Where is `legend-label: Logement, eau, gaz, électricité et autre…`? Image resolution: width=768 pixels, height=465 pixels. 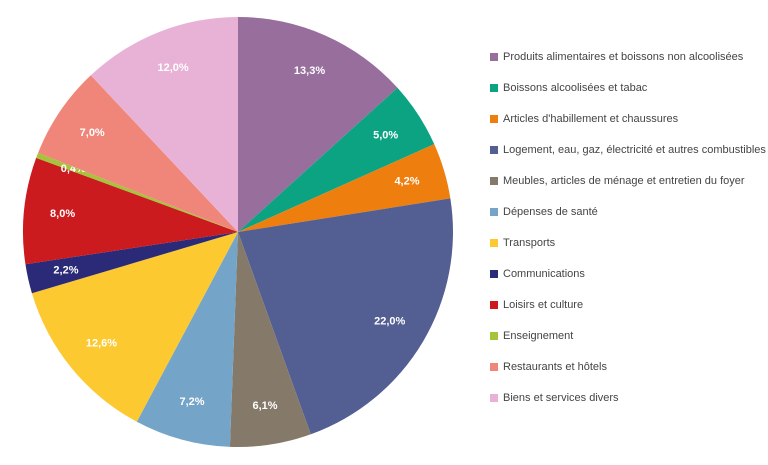
legend-label: Logement, eau, gaz, électricité et autre… is located at coordinates (634, 150).